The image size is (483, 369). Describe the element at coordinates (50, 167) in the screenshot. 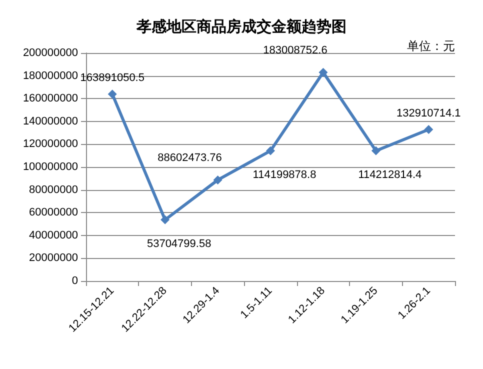

I see `y-tick-label: 100000000` at that location.